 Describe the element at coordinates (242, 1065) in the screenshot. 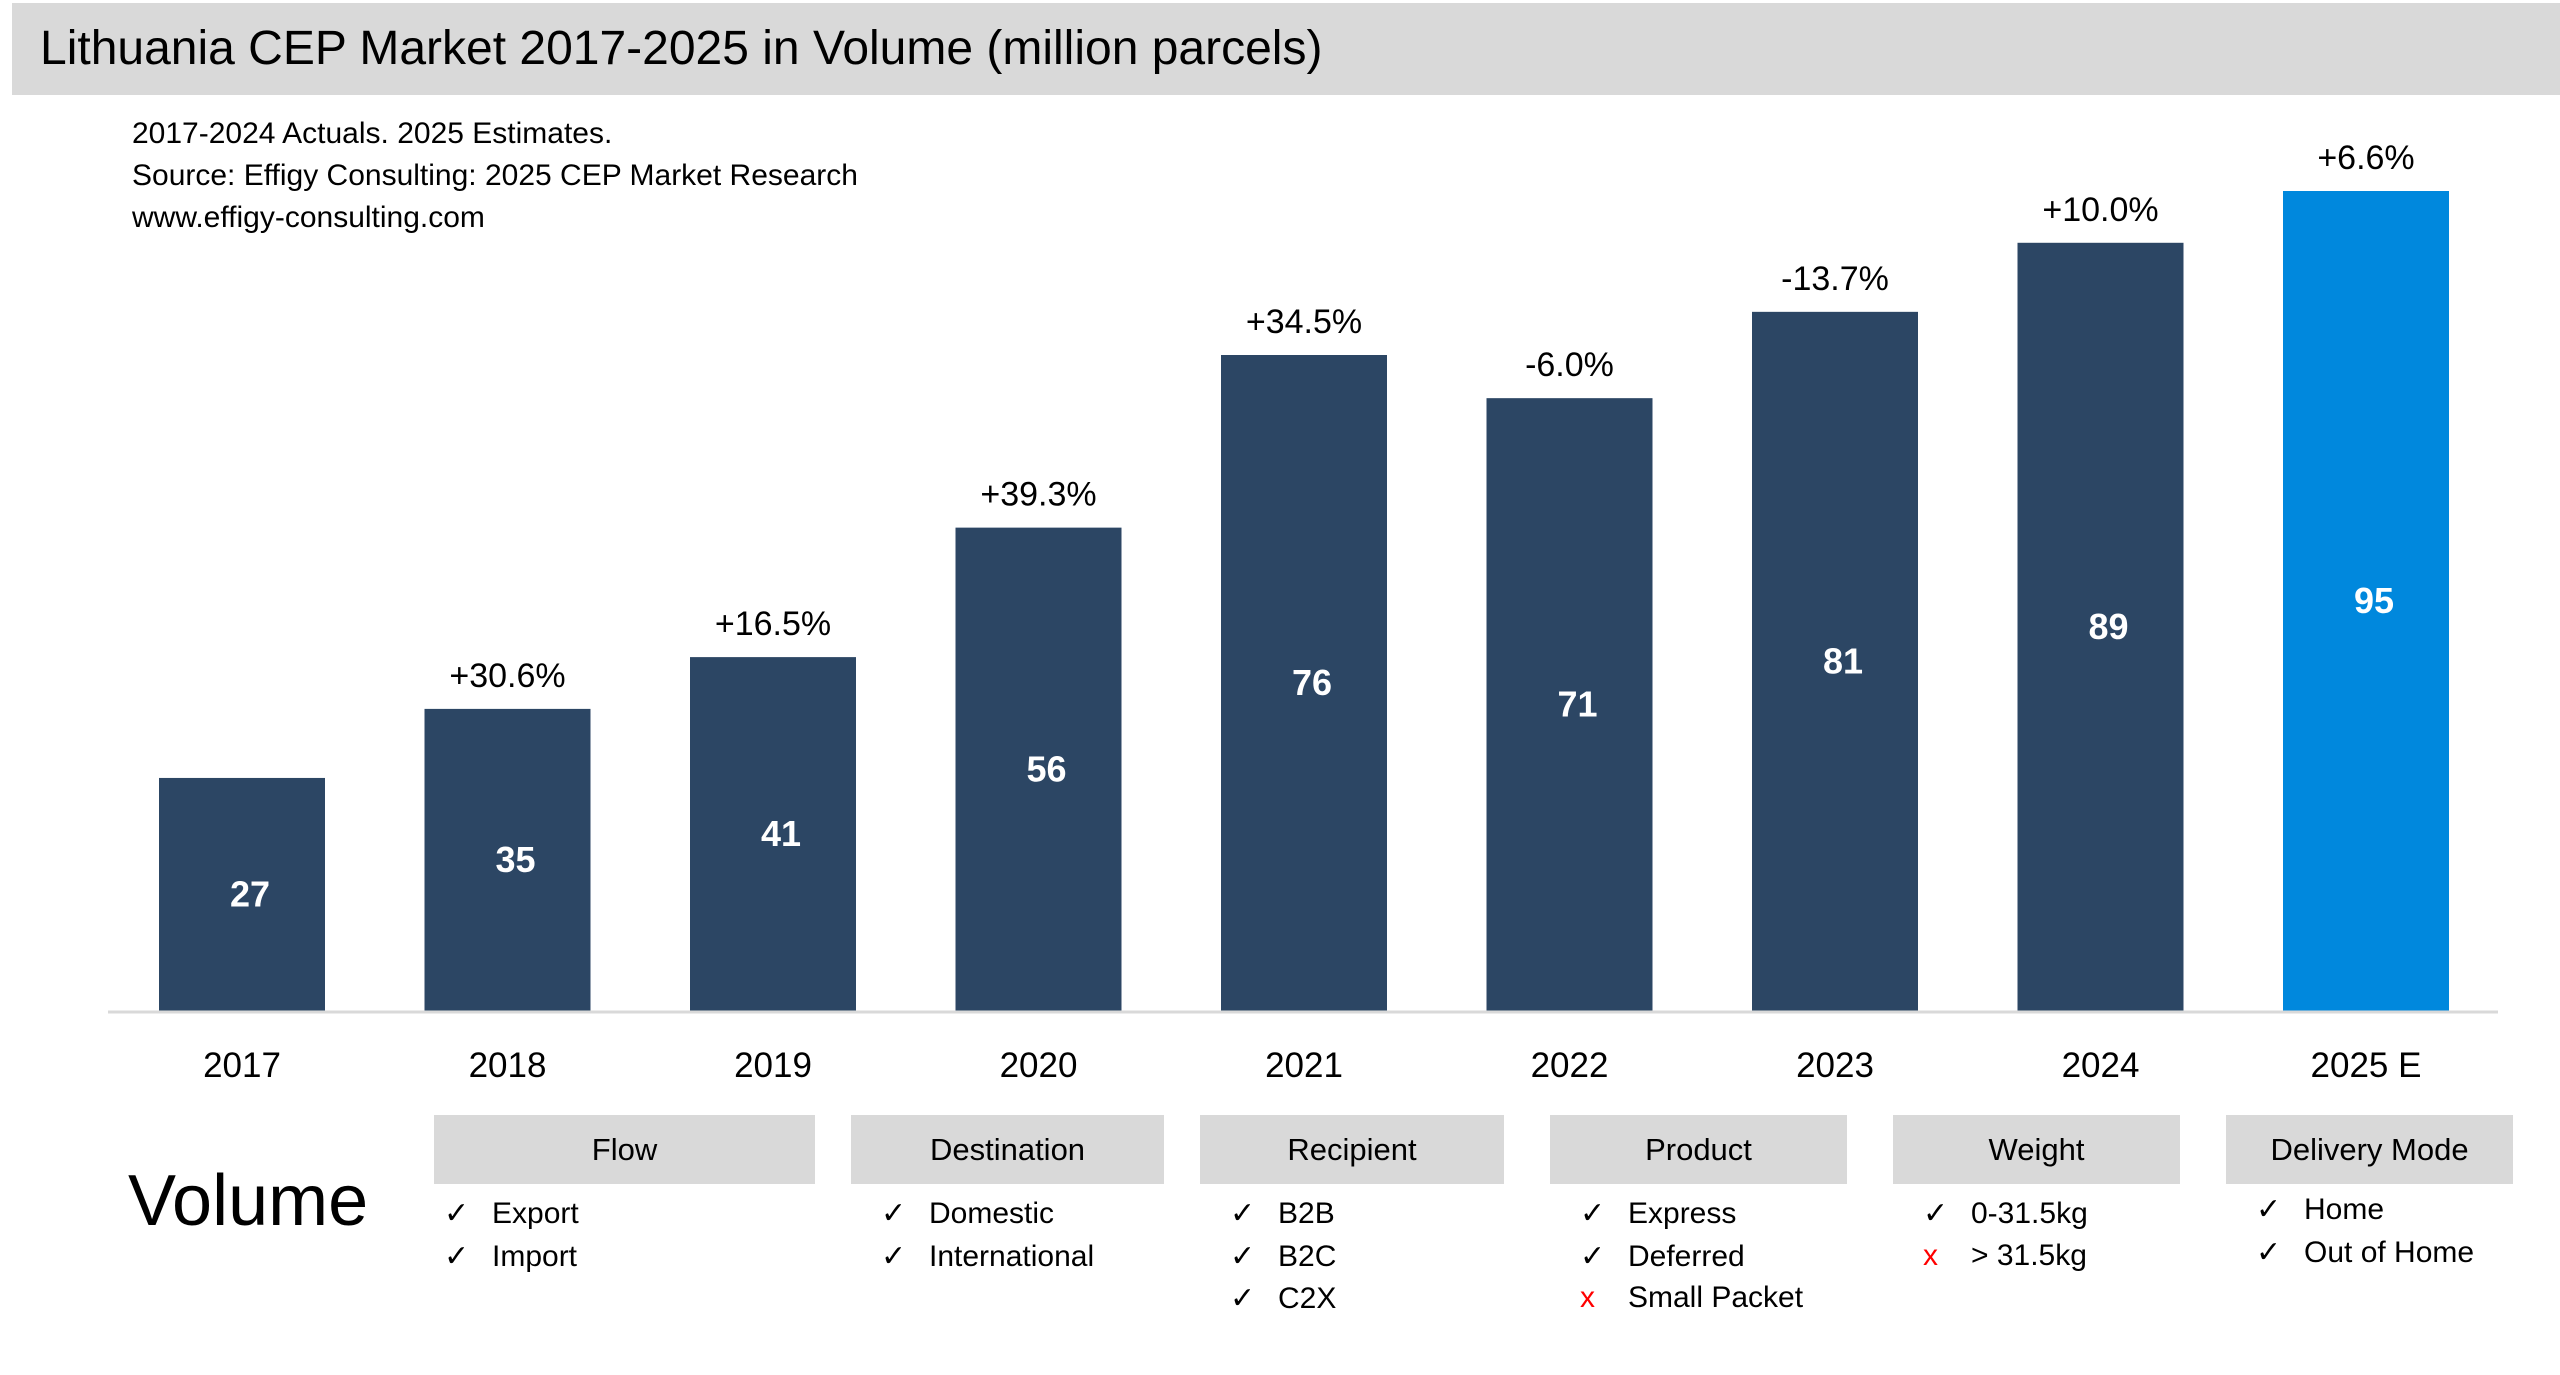

I see `x-tick-label: 2017` at that location.